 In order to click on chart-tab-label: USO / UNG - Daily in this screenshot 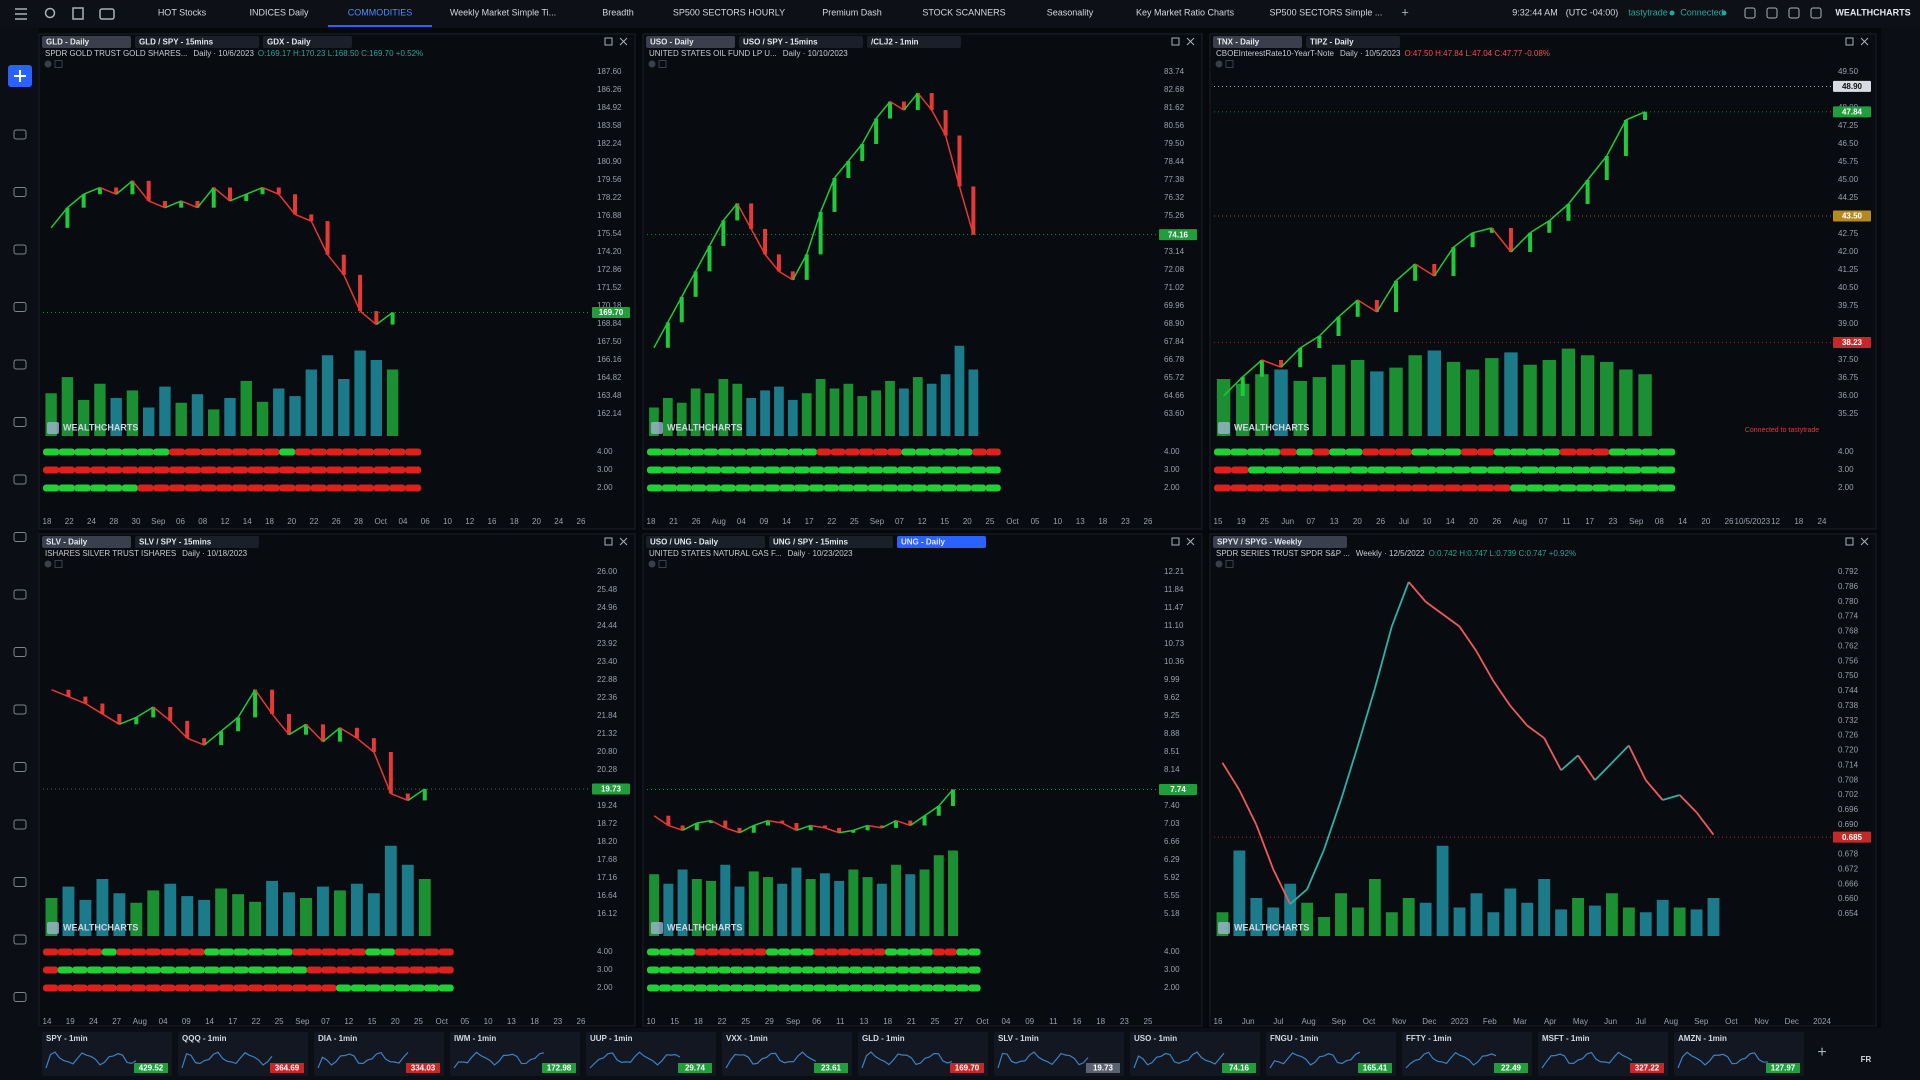, I will do `click(684, 542)`.